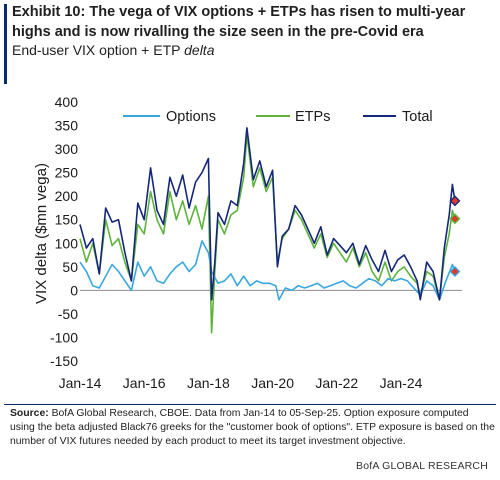  What do you see at coordinates (191, 117) in the screenshot?
I see `legend-label-options: Options` at bounding box center [191, 117].